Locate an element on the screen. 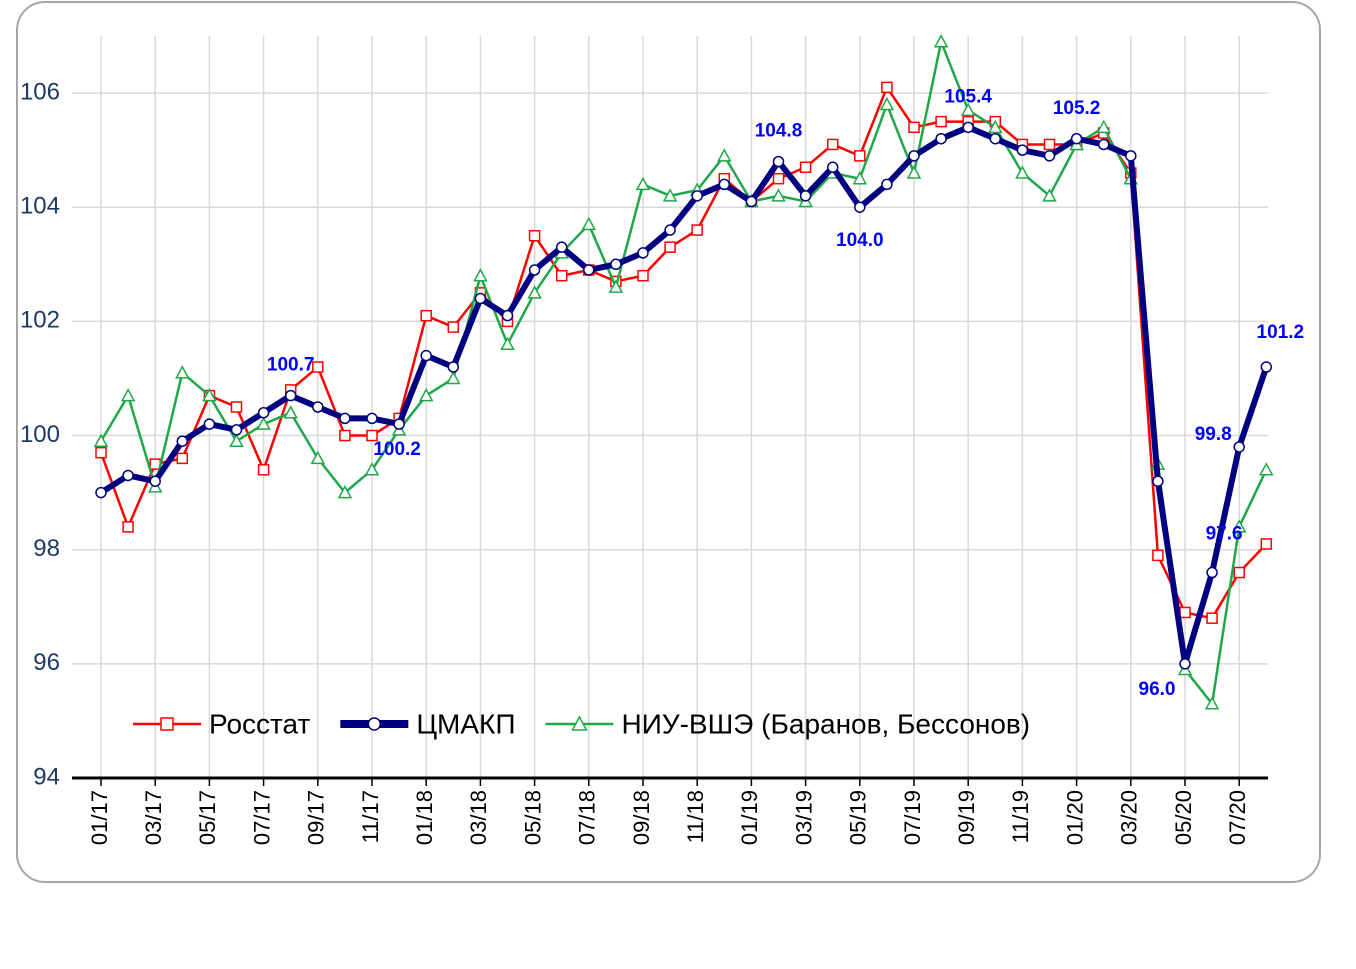  legend-label: Росстат is located at coordinates (259, 723).